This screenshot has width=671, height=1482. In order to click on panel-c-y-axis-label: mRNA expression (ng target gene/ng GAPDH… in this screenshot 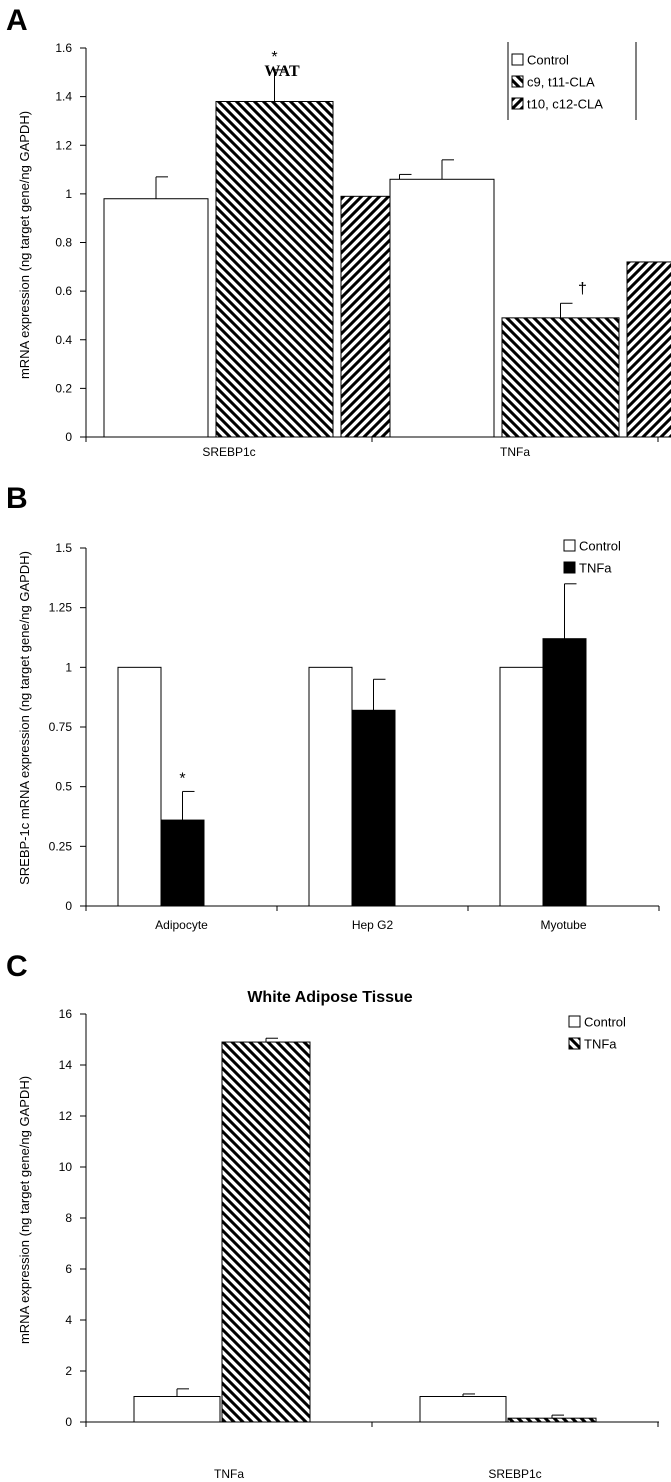, I will do `click(24, 1210)`.